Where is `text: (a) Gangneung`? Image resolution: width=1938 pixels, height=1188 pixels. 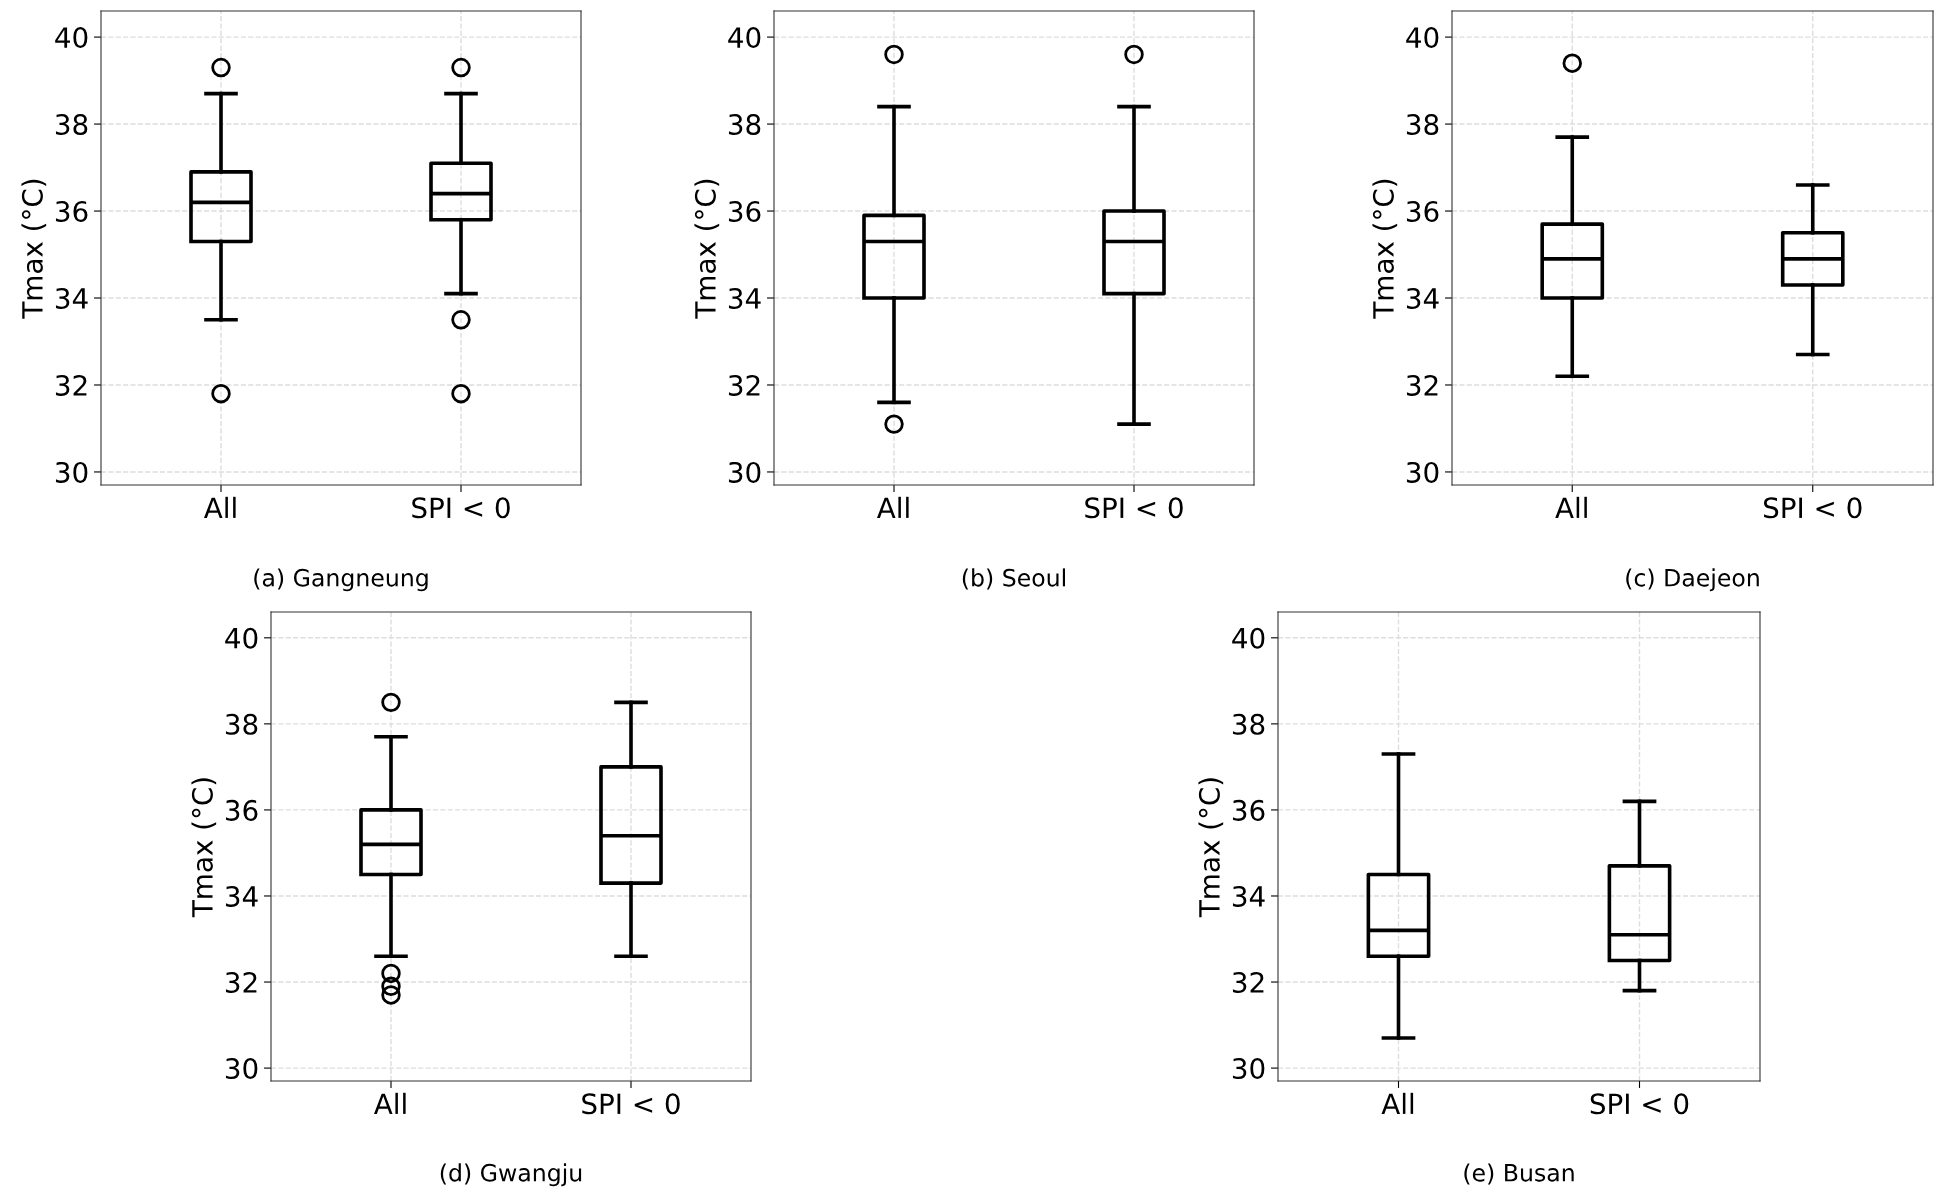
text: (a) Gangneung is located at coordinates (341, 580).